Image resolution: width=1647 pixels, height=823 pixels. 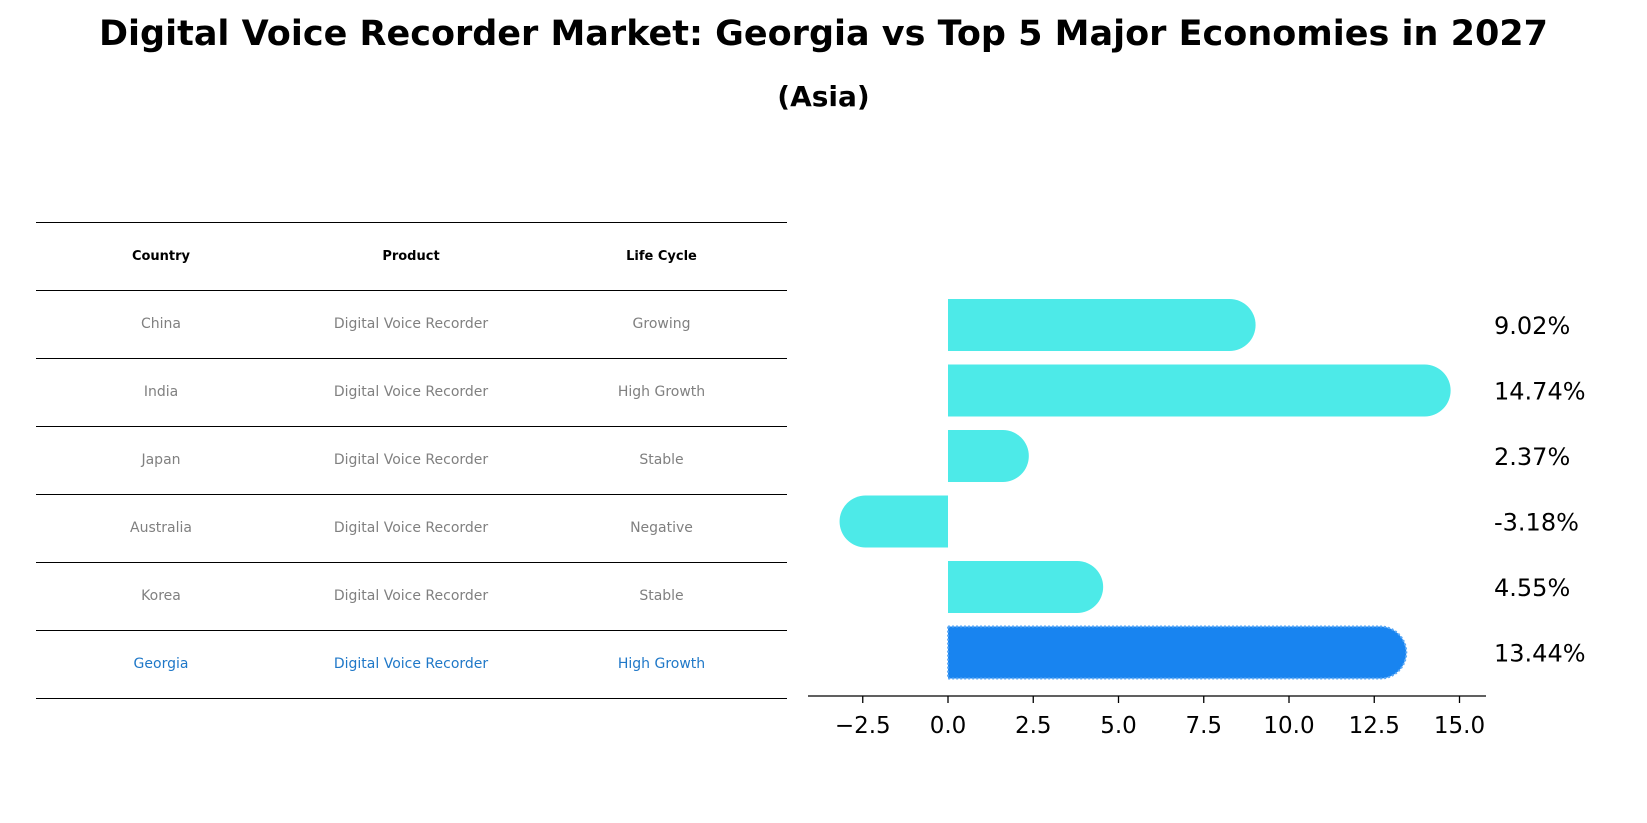 I want to click on header-product: Product, so click(x=411, y=256).